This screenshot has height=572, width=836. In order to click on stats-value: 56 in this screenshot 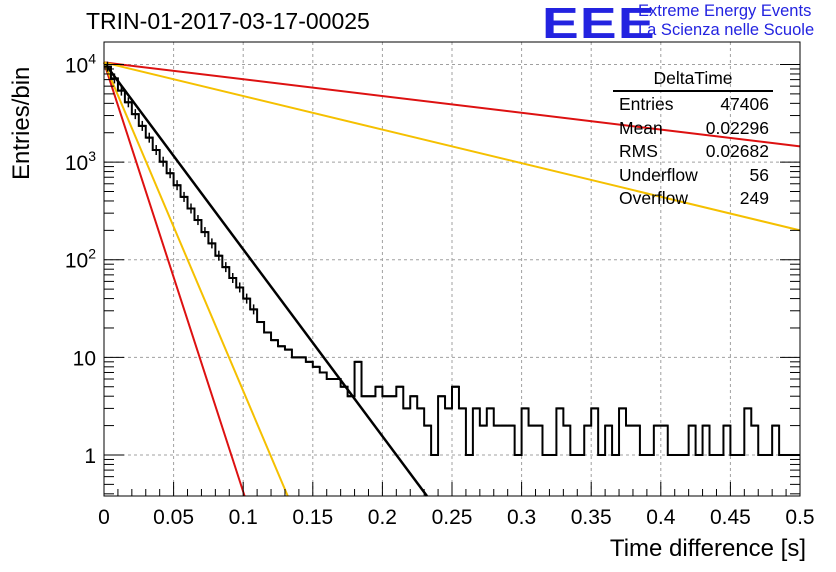, I will do `click(759, 174)`.